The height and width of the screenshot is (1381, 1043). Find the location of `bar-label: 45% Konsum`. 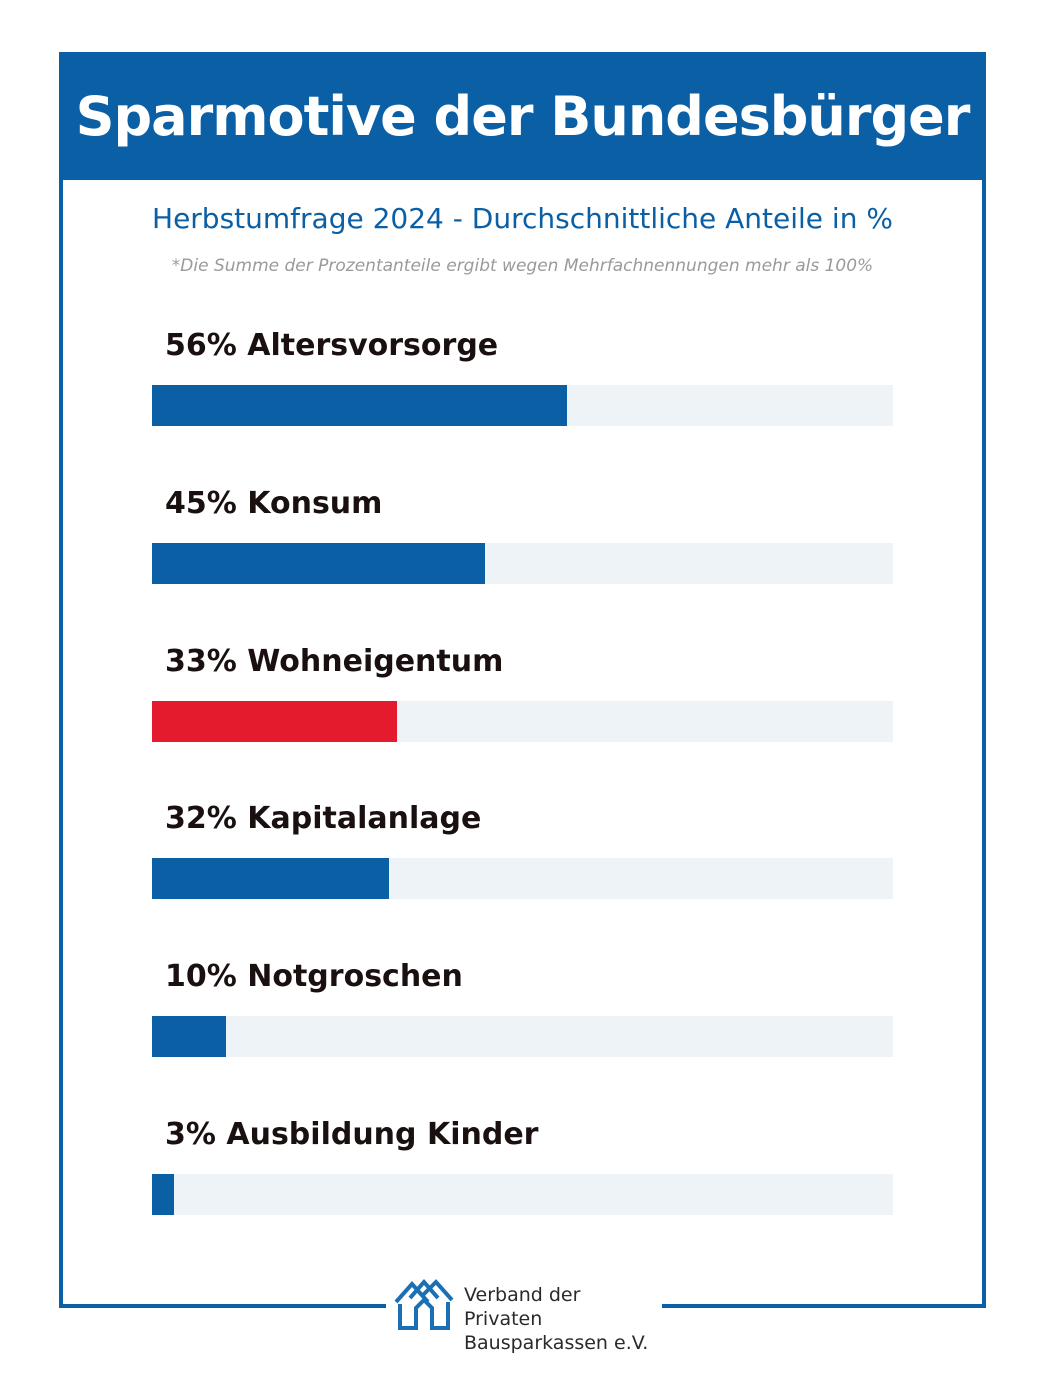

bar-label: 45% Konsum is located at coordinates (274, 503).